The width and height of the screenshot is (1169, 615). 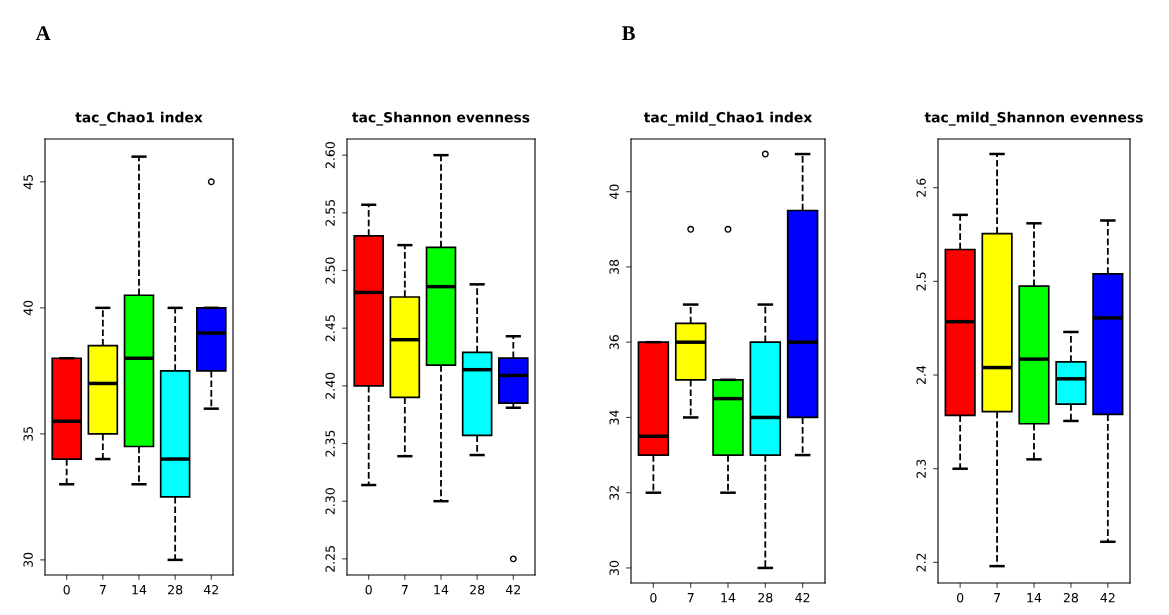 What do you see at coordinates (441, 118) in the screenshot?
I see `chart-title: tac_Shannon evenness` at bounding box center [441, 118].